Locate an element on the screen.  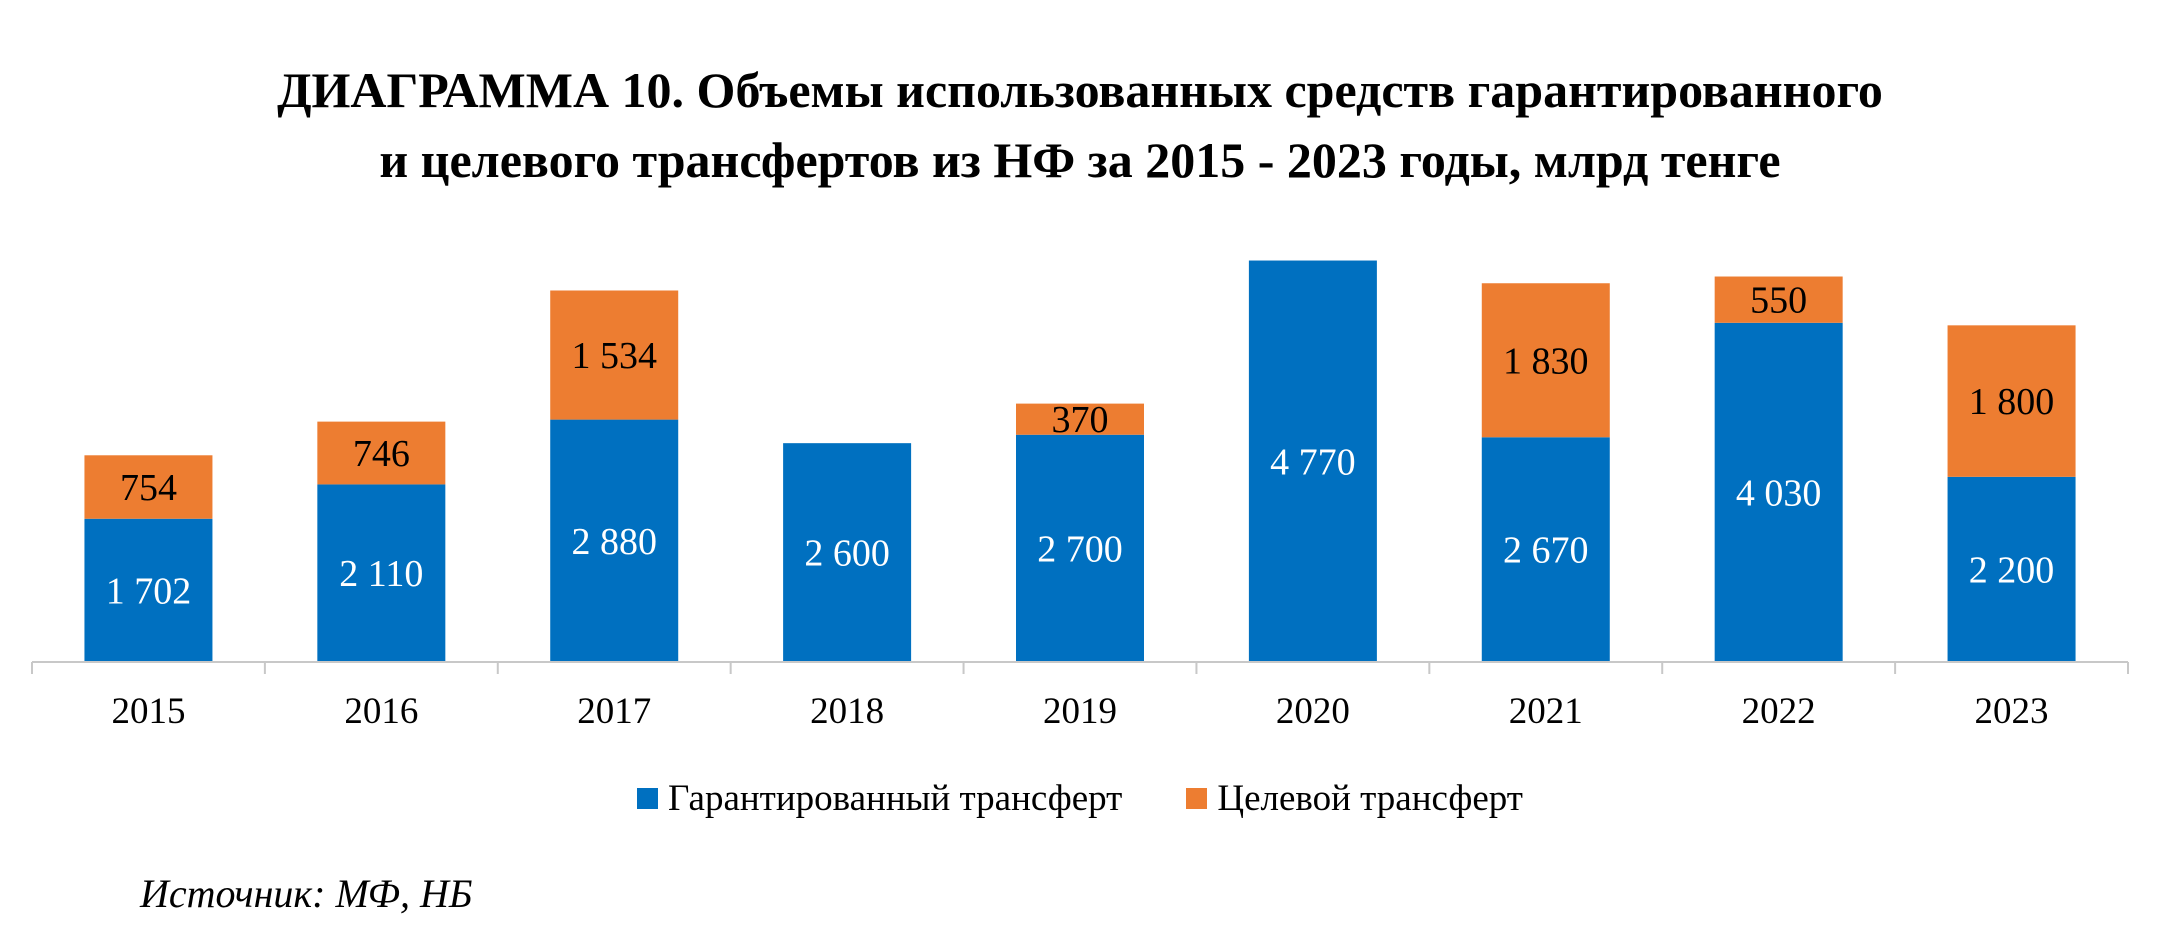
data-label-targeted-2019: 370 is located at coordinates (1080, 420).